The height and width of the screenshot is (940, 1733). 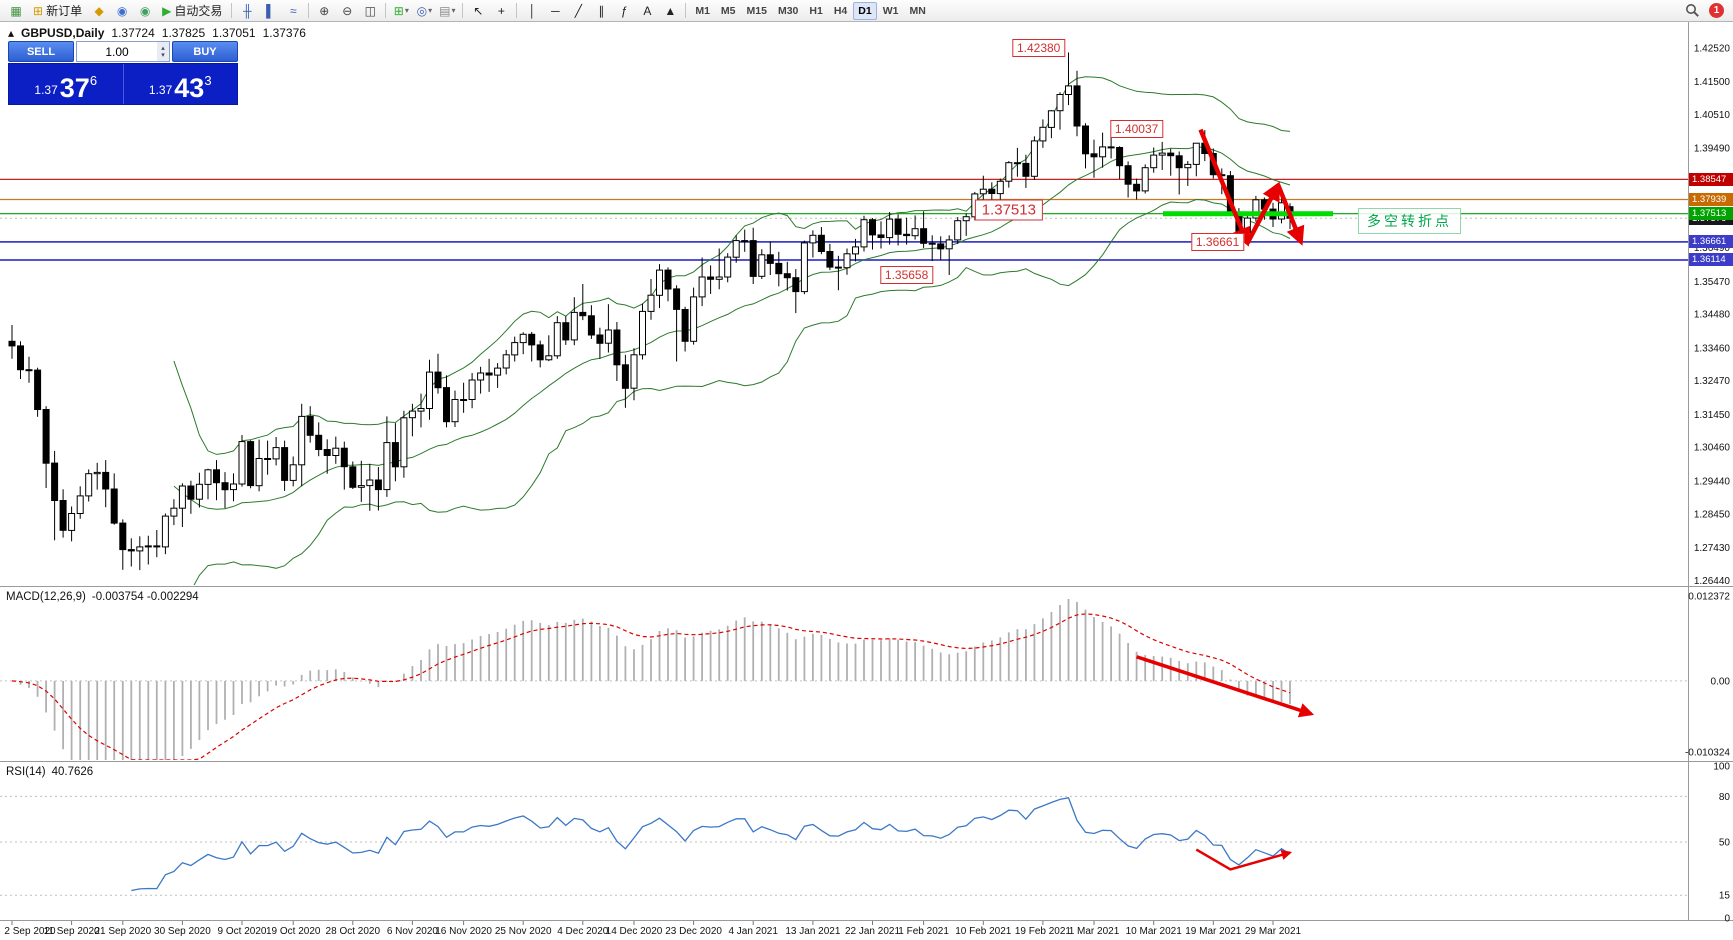 I want to click on svg-text: 1.27430, so click(x=1712, y=548).